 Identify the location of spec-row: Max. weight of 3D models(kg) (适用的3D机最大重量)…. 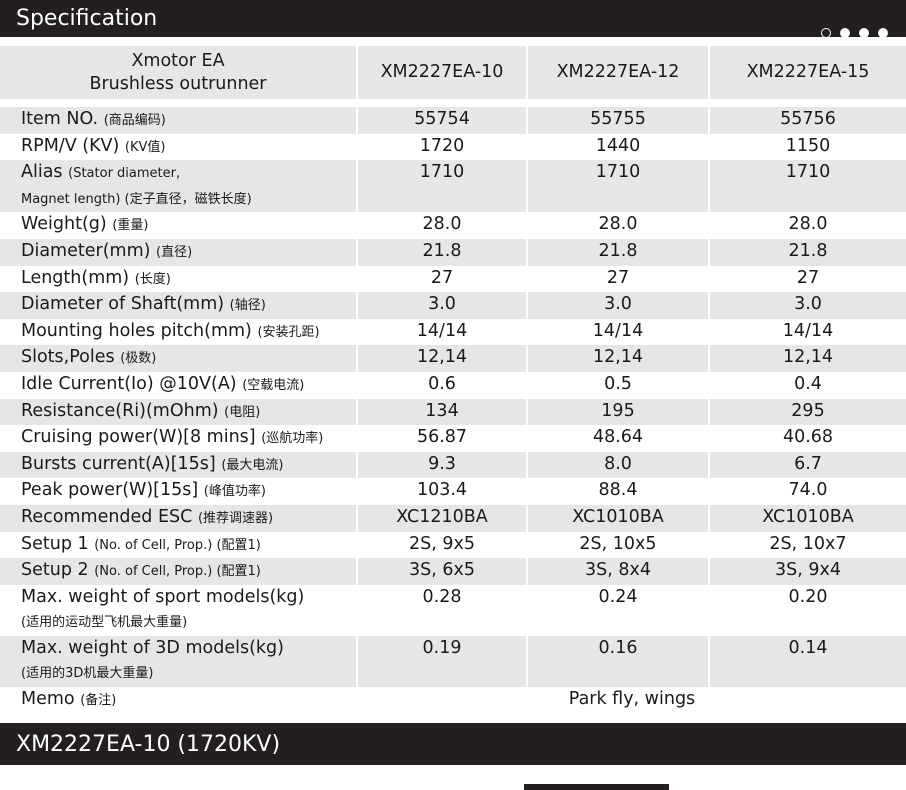
(453, 661).